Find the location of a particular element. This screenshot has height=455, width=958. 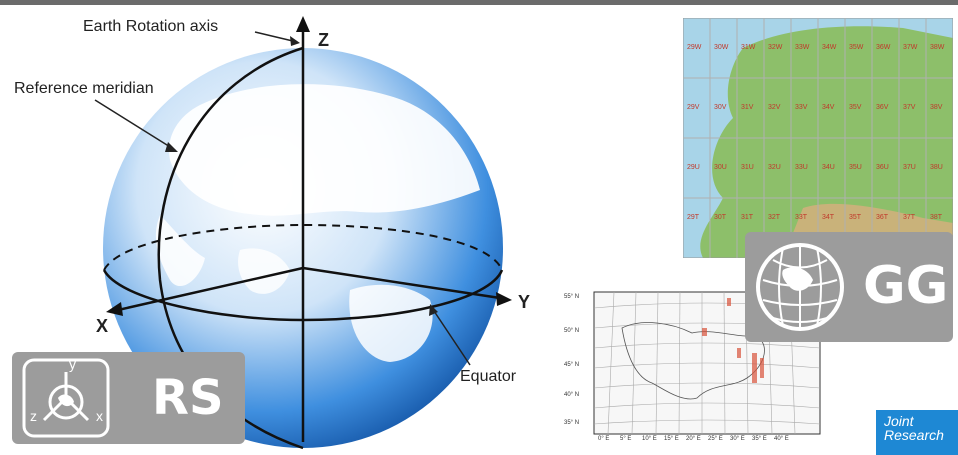

utm-zone-label: 34T is located at coordinates (828, 217).